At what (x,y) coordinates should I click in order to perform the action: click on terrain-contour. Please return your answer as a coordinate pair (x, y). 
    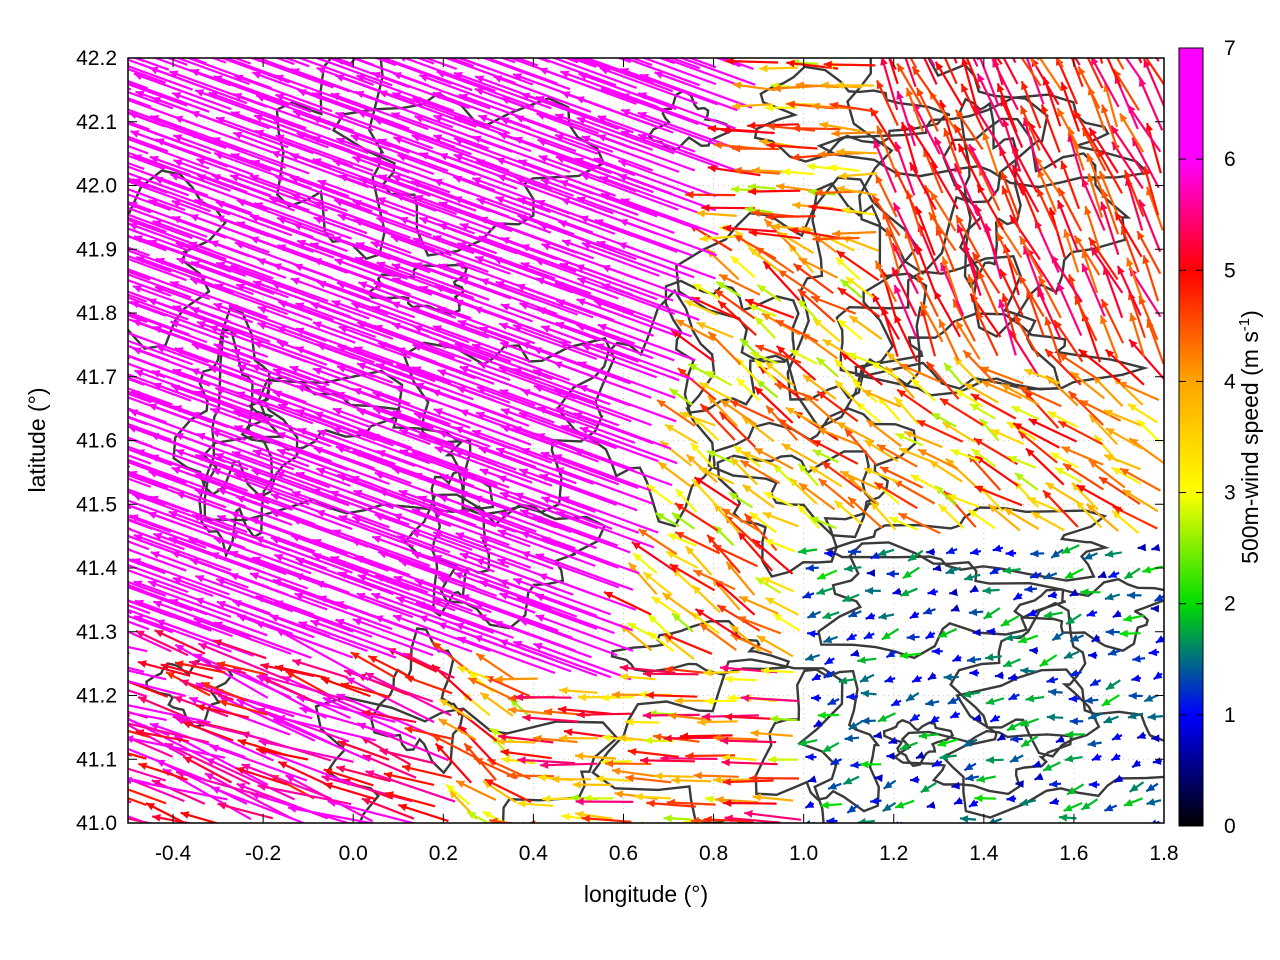
    Looking at the image, I should click on (812, 473).